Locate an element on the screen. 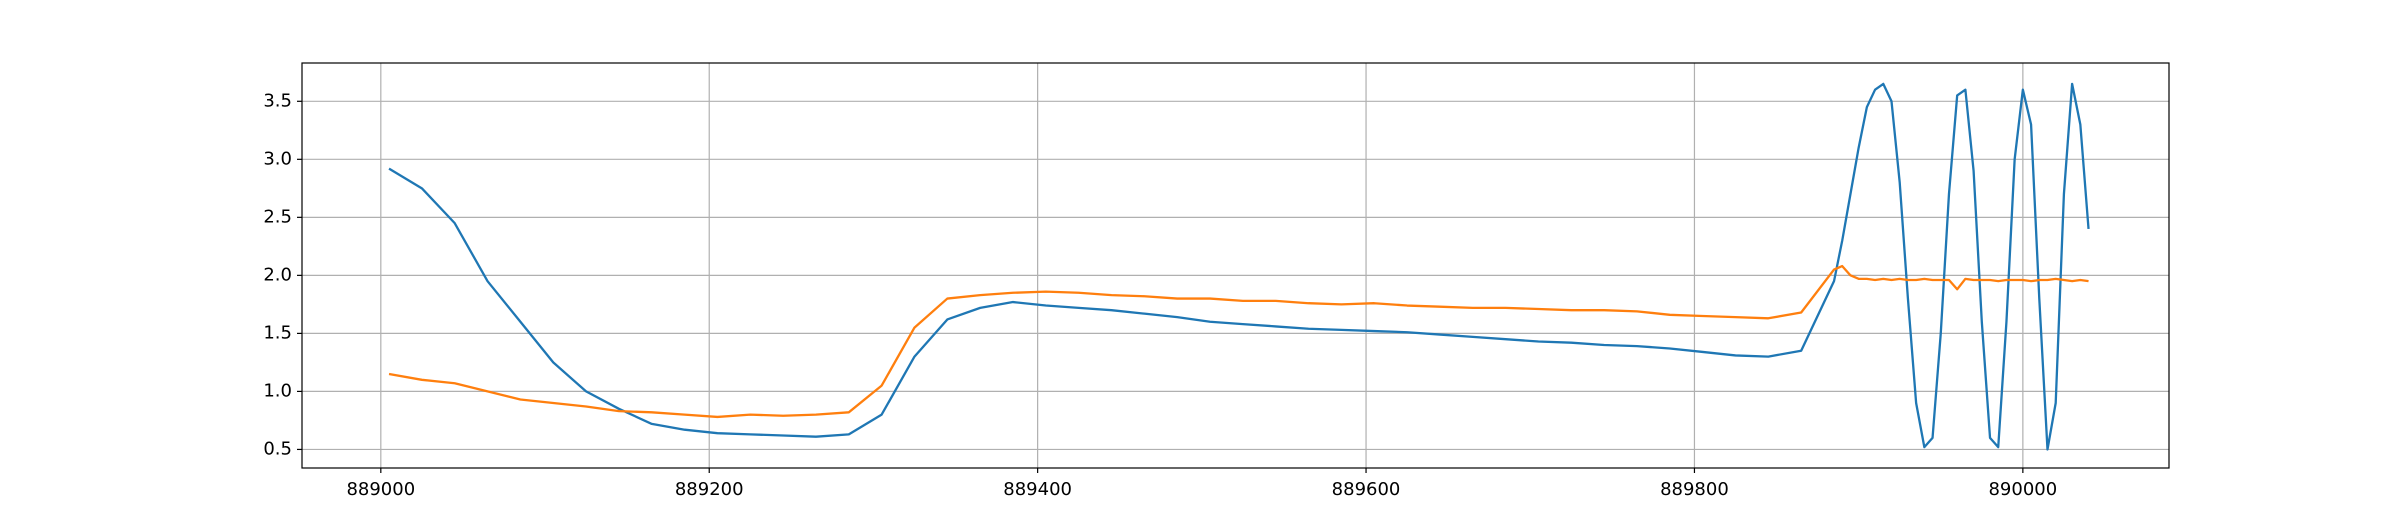 This screenshot has width=2400, height=525. y-tick-label: 2.0 is located at coordinates (277, 274).